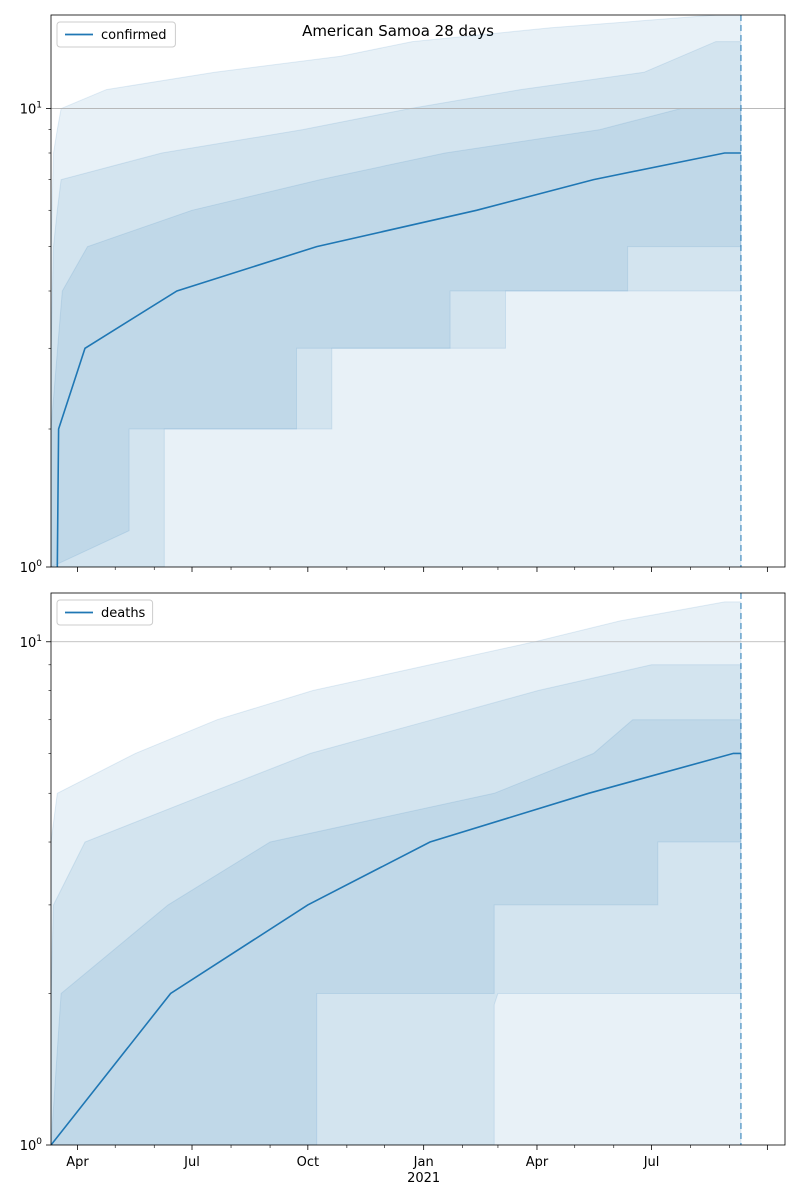 This screenshot has width=800, height=1200. Describe the element at coordinates (398, 31) in the screenshot. I see `chart-title: American Samoa 28 days` at that location.